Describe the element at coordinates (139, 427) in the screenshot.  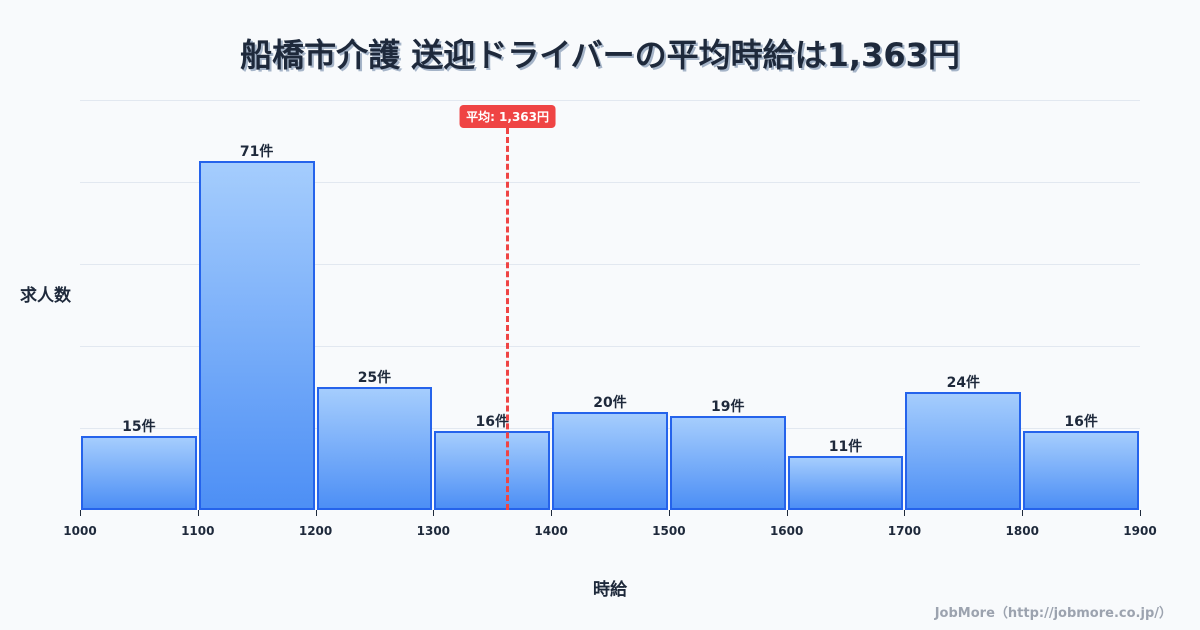
I see `bar-value-label: 15件` at that location.